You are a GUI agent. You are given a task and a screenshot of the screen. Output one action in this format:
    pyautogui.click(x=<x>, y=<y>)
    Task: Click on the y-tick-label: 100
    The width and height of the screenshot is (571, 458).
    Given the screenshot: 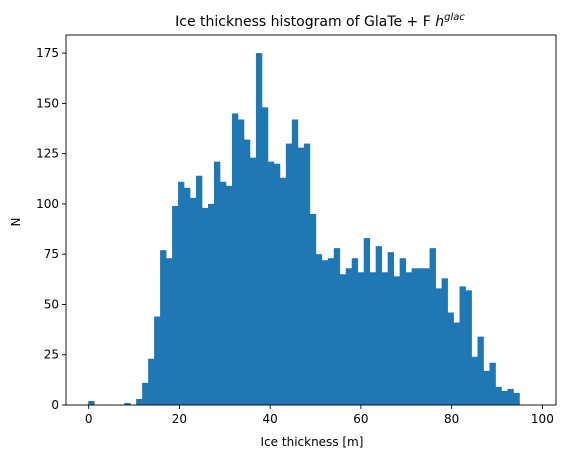 What is the action you would take?
    pyautogui.click(x=47, y=204)
    